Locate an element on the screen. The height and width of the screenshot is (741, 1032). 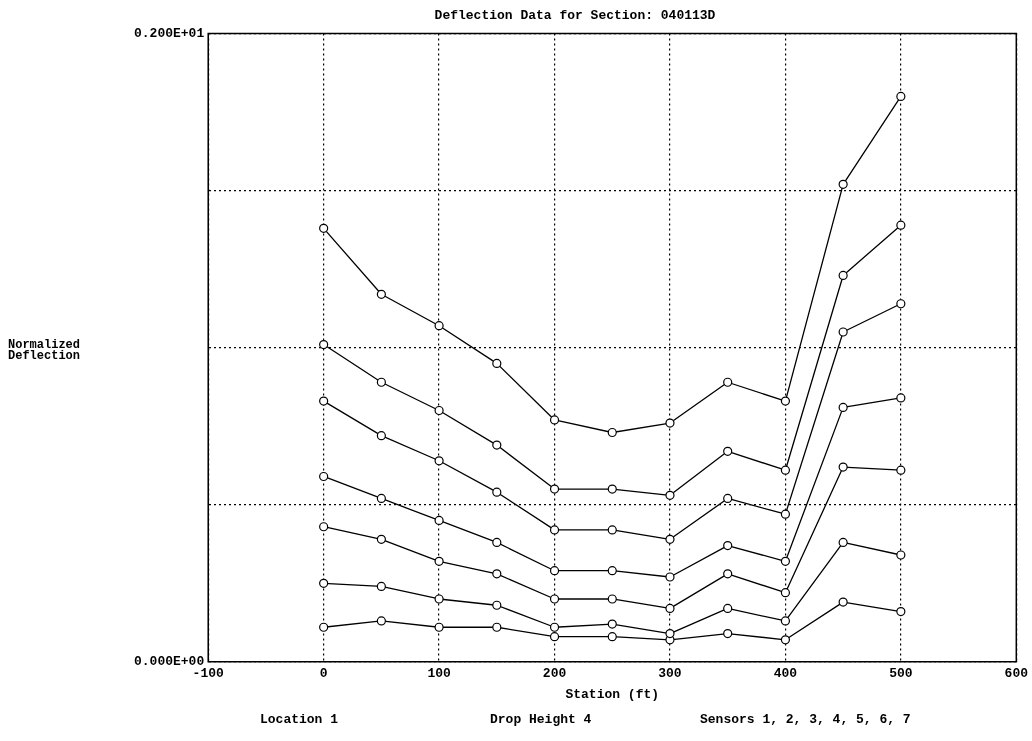
x-tick-label: 500 is located at coordinates (901, 673).